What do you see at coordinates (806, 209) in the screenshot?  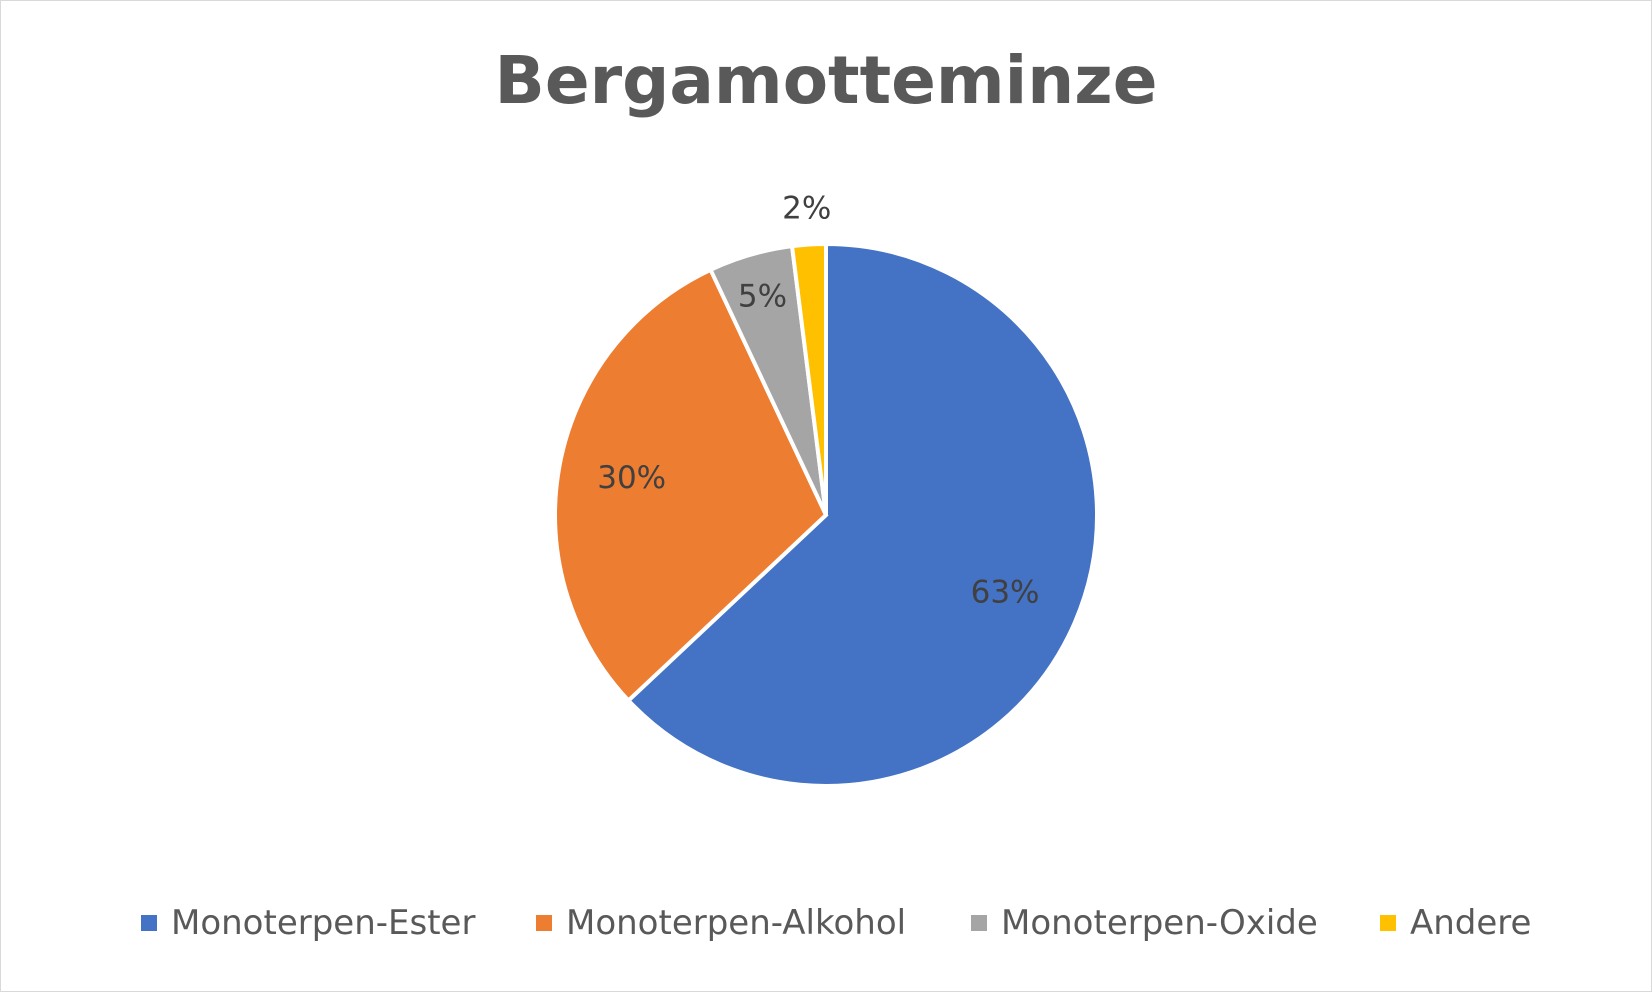 I see `data-label-andere: 2%` at bounding box center [806, 209].